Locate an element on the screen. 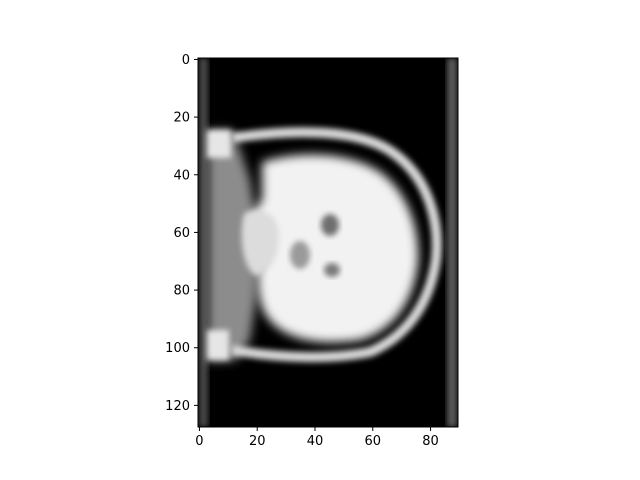 The image size is (640, 480). y-axis: 0 20 40 60 80 100 120 is located at coordinates (181, 233).